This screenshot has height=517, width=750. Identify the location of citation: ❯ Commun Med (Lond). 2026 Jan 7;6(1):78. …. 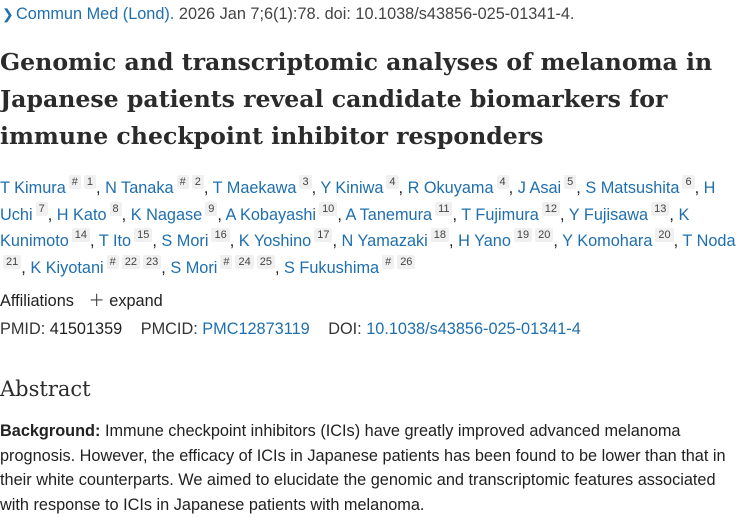
(288, 14).